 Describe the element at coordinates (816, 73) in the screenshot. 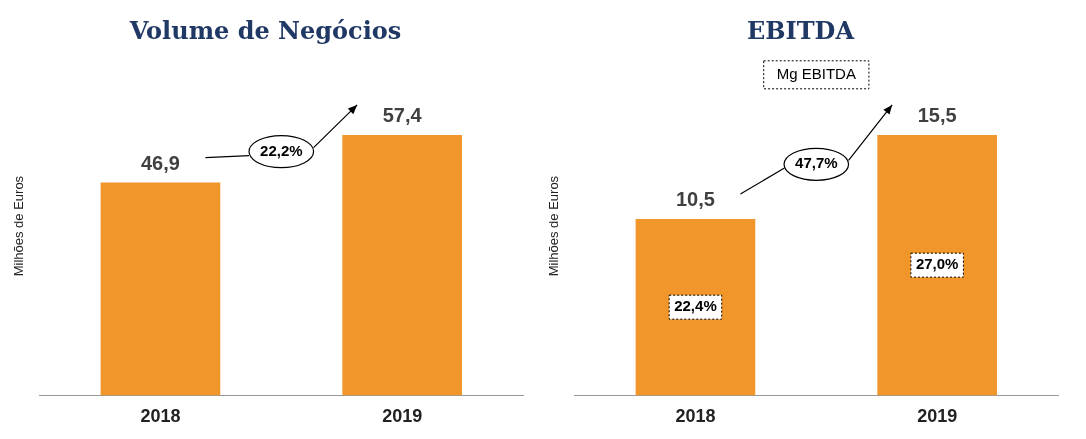

I see `chart-subtitle: Mg EBITDA` at that location.